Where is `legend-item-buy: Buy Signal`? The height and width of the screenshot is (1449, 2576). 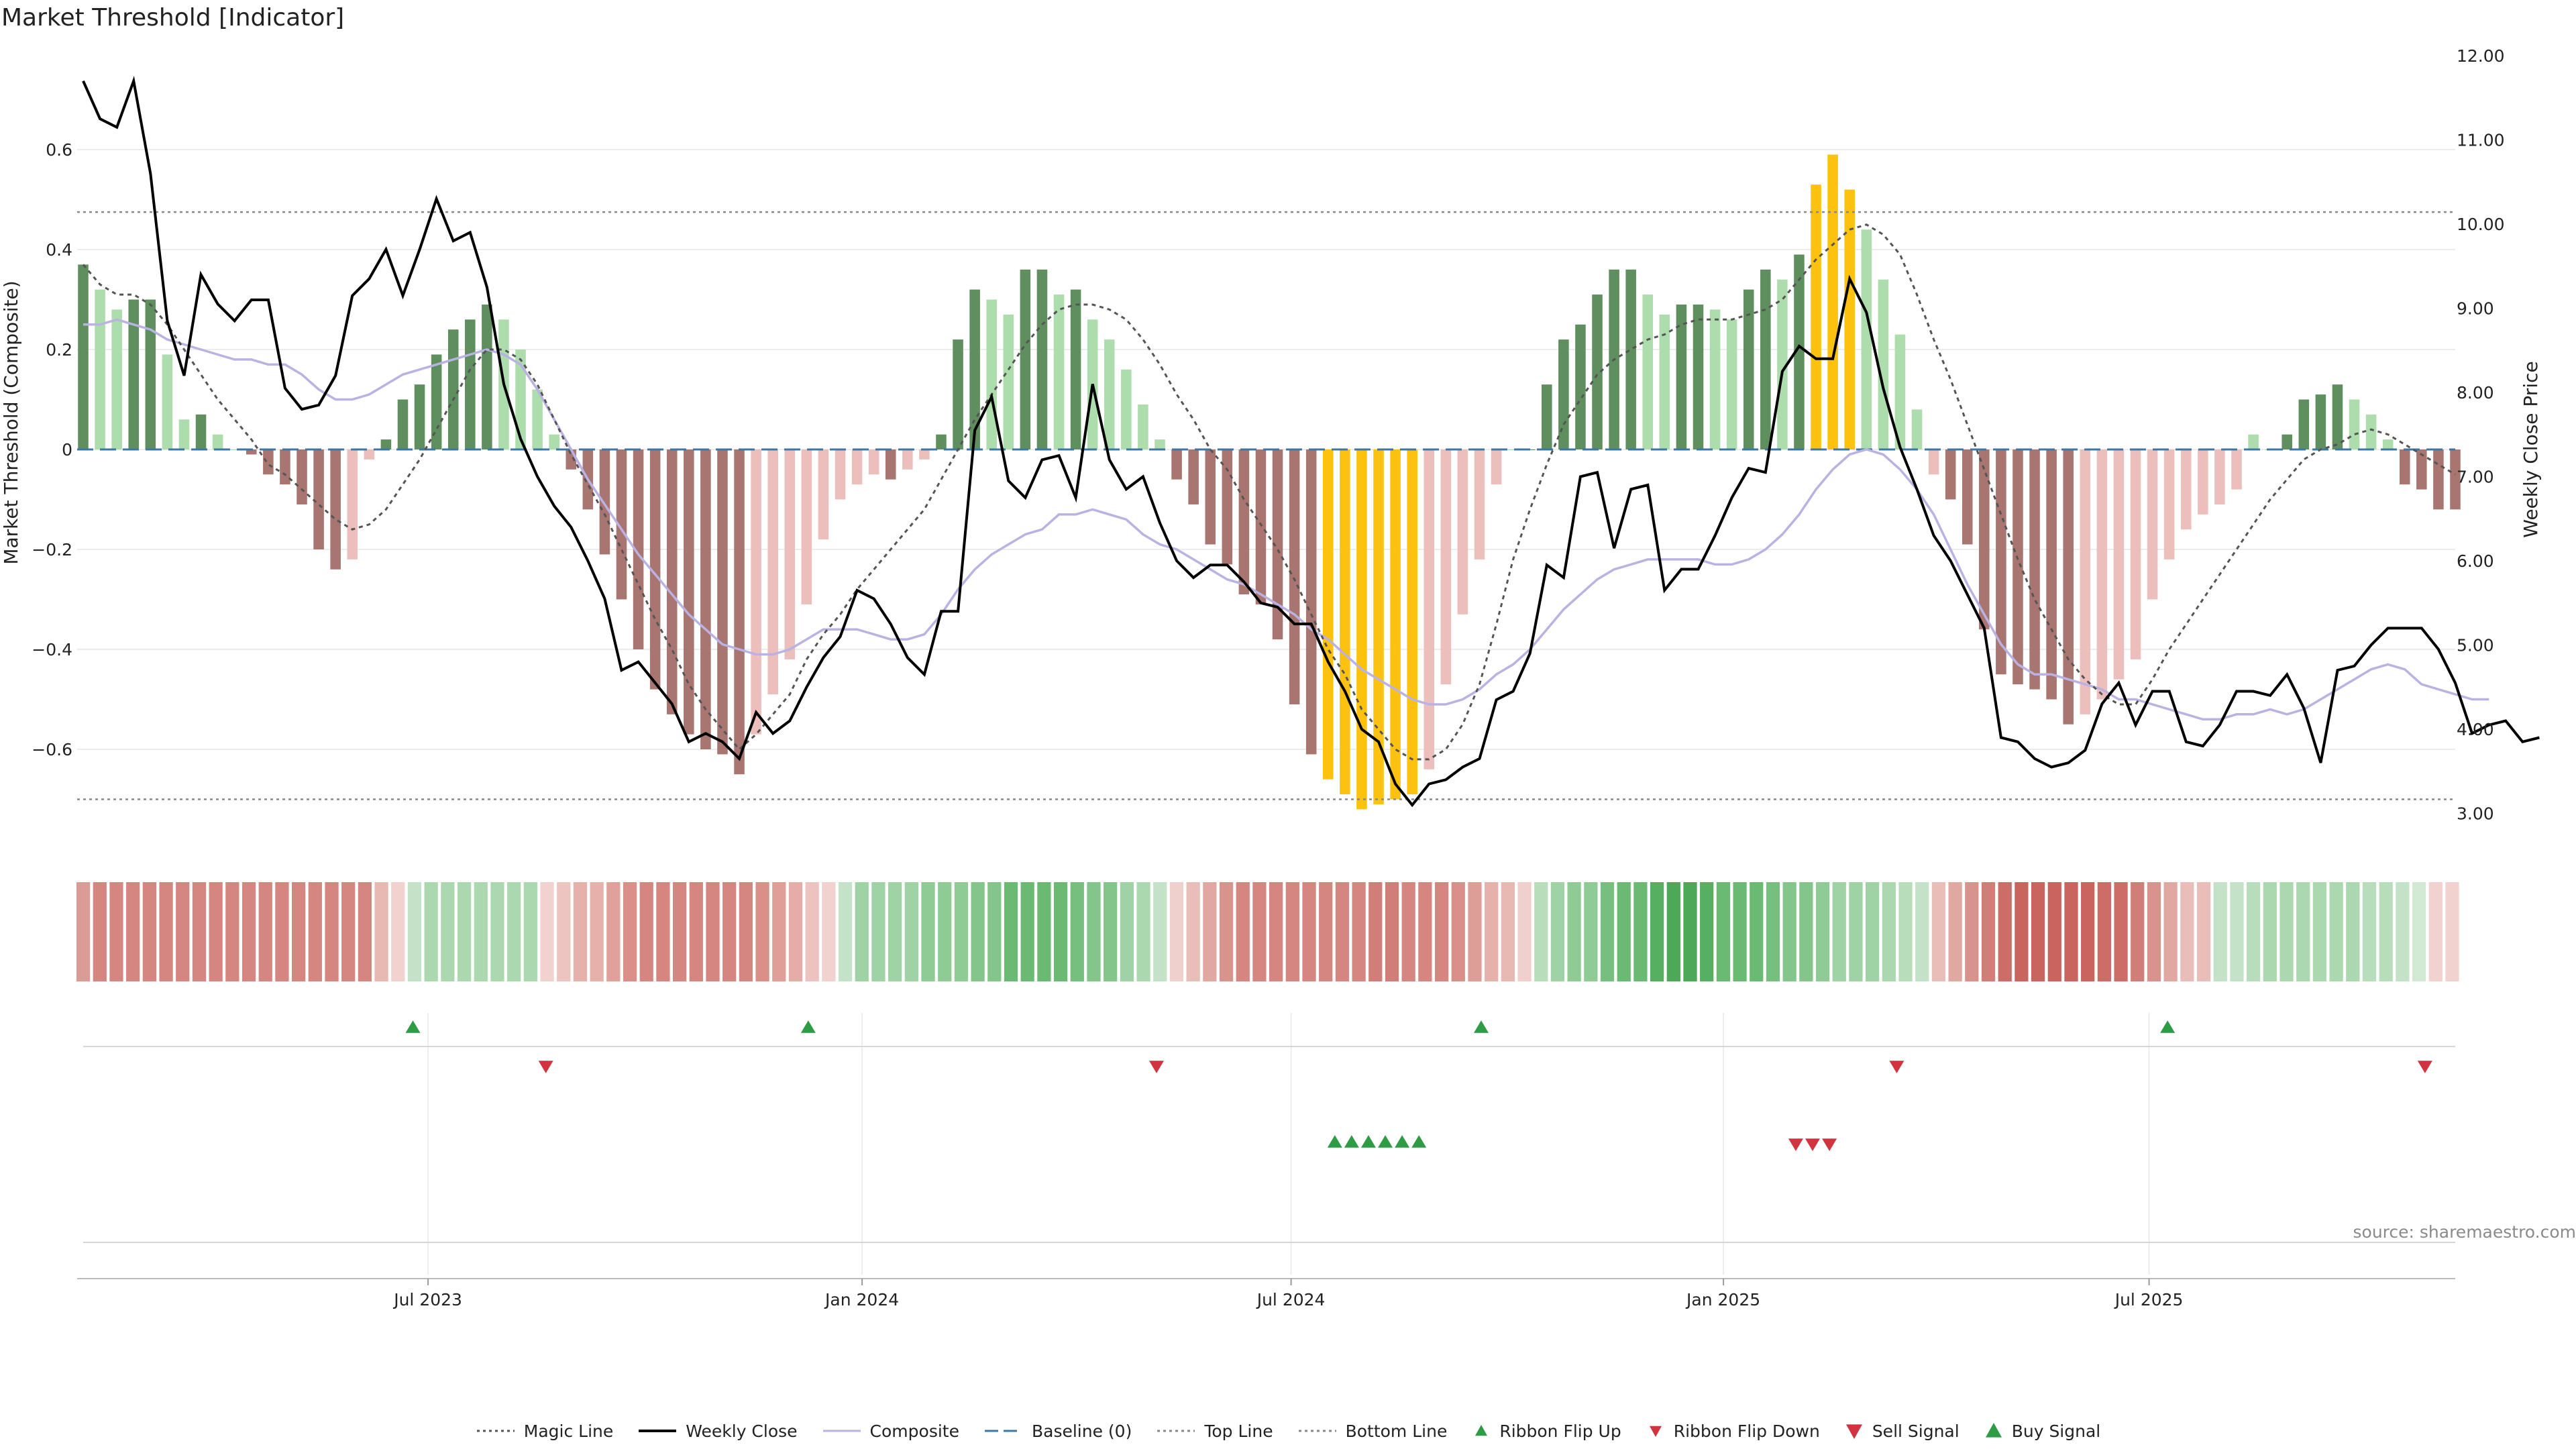
legend-item-buy: Buy Signal is located at coordinates (2042, 1431).